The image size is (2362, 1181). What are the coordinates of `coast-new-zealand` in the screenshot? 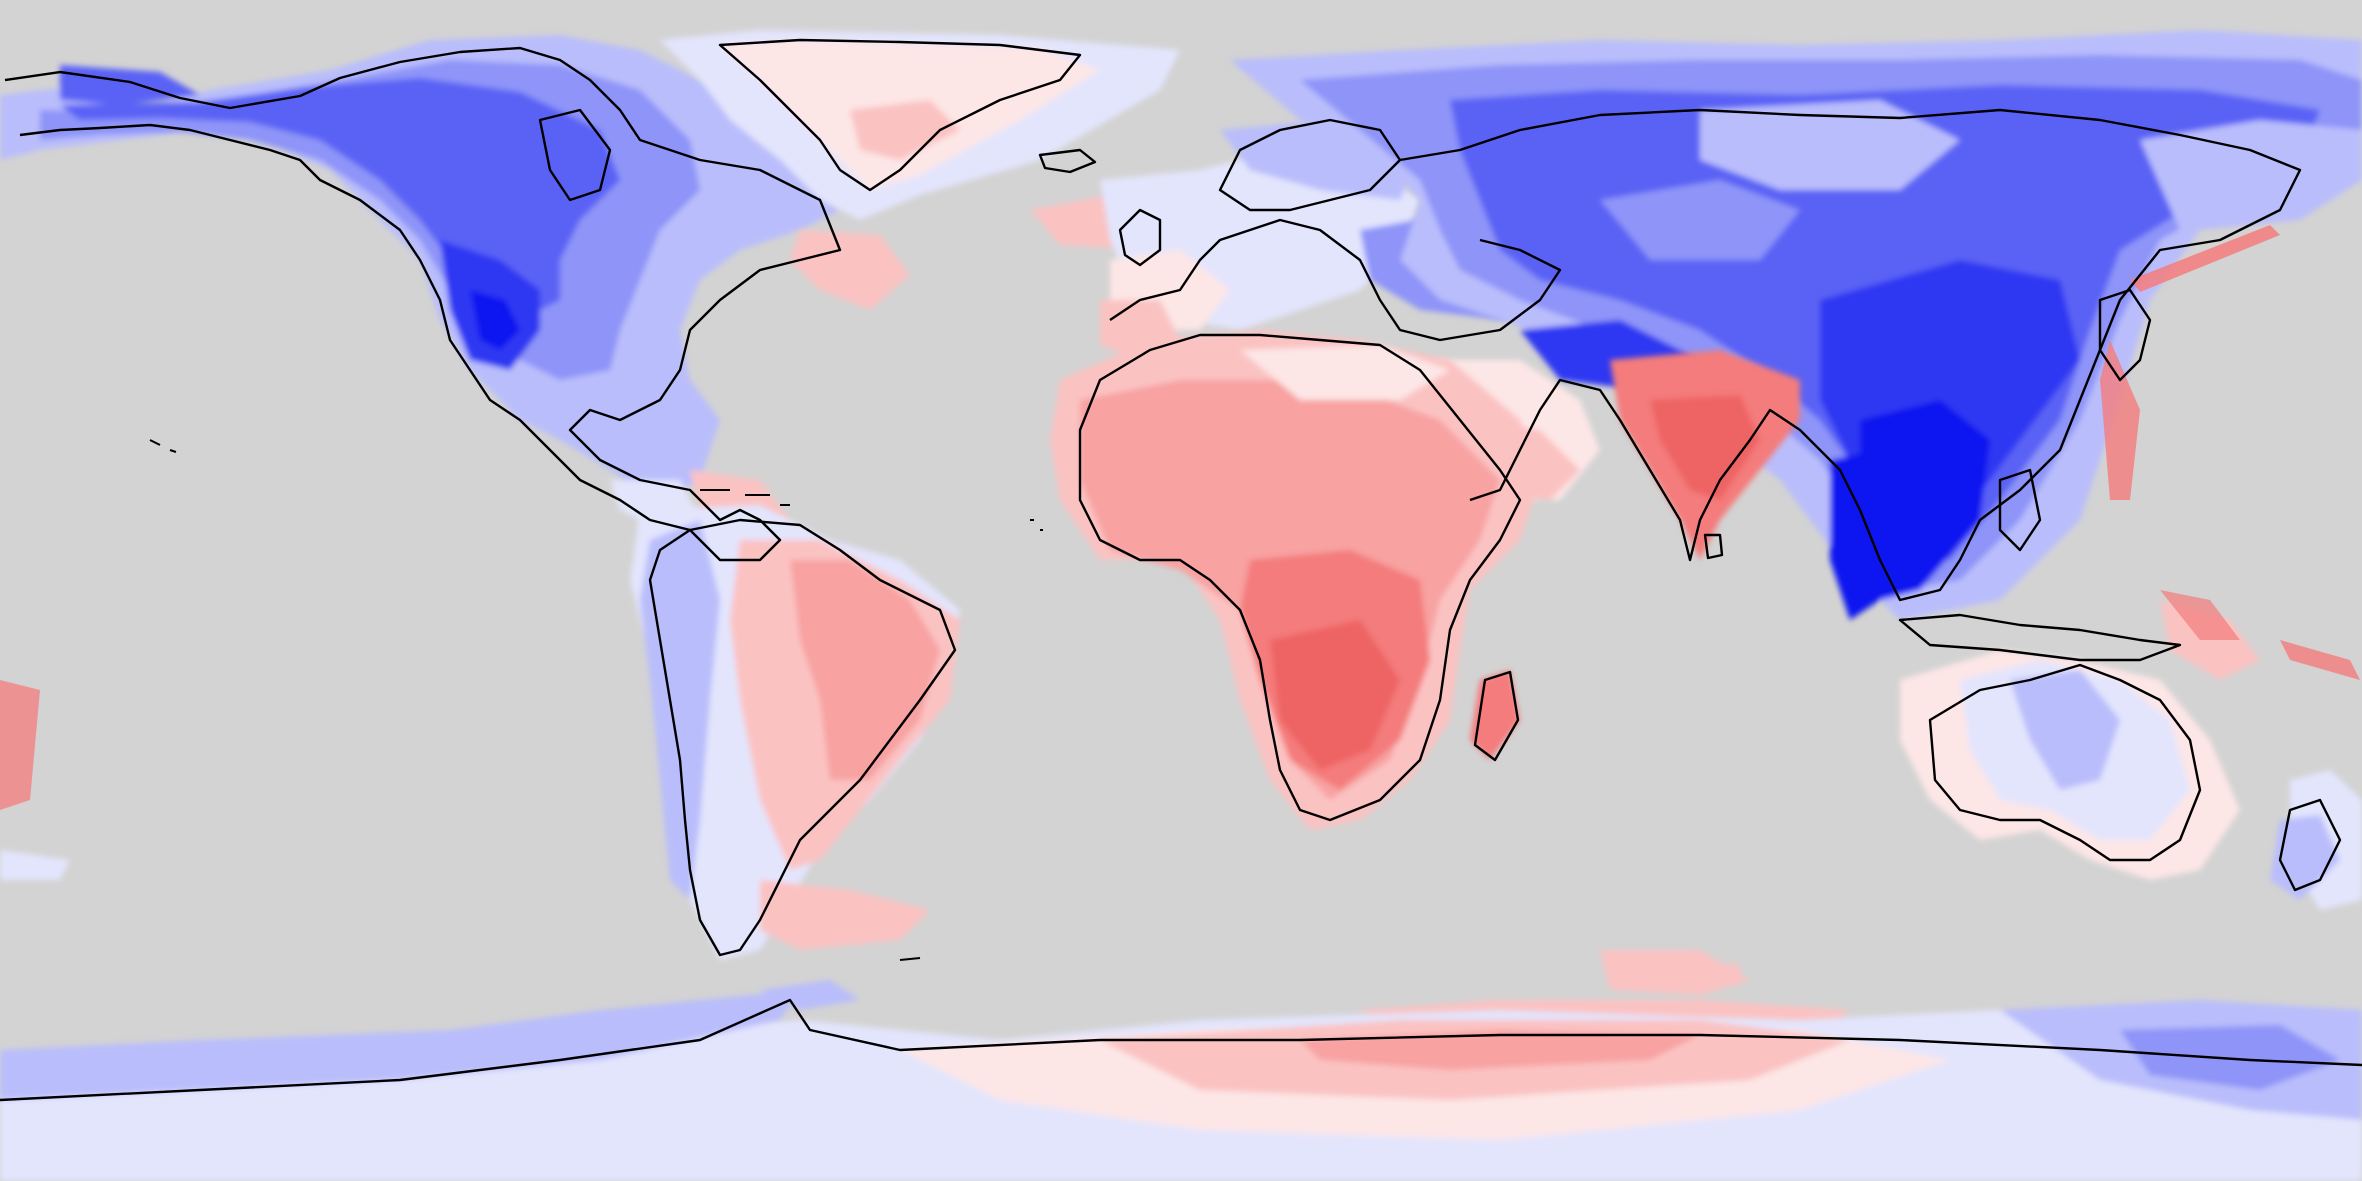 It's located at (2310, 845).